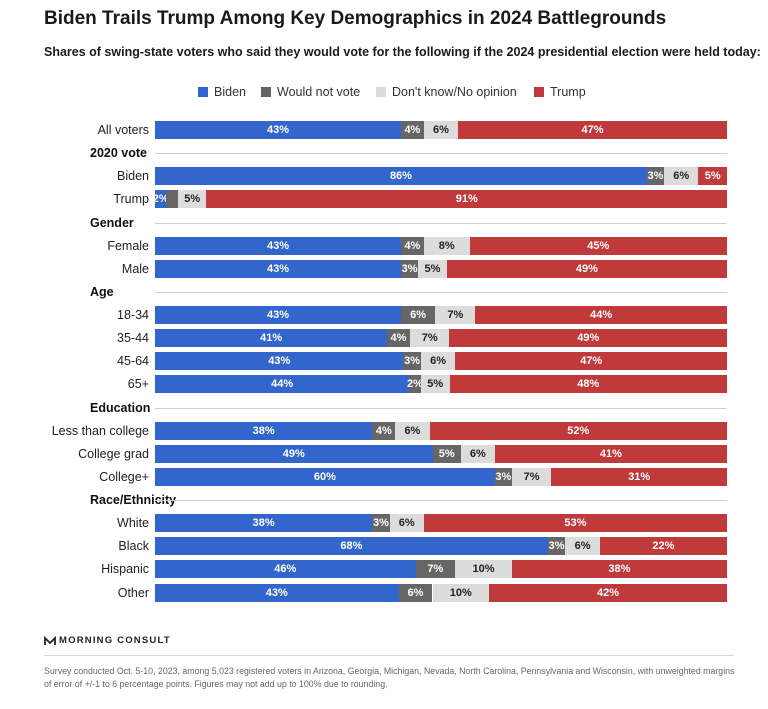  I want to click on row-education-college-label: College+, so click(124, 476).